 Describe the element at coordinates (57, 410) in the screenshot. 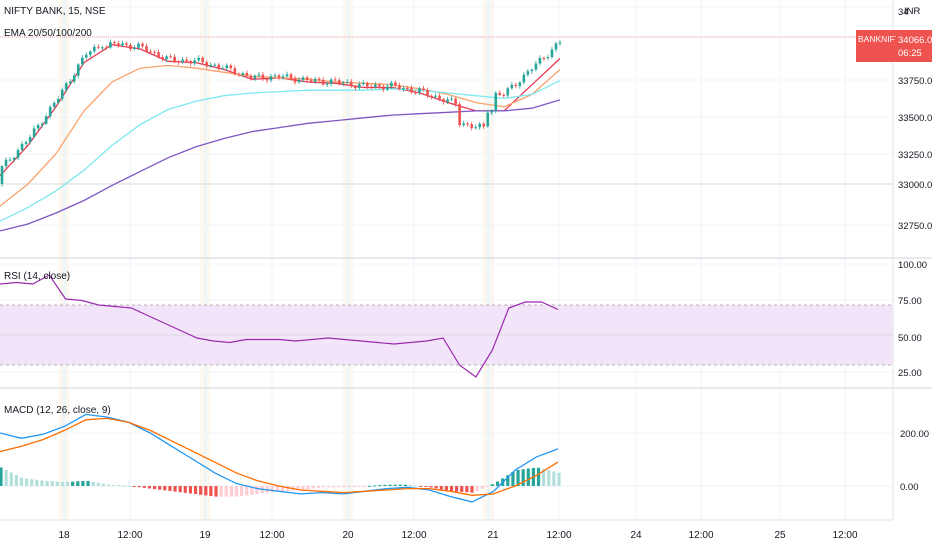

I see `macd-legend: MACD (12, 26, close, 9)` at that location.